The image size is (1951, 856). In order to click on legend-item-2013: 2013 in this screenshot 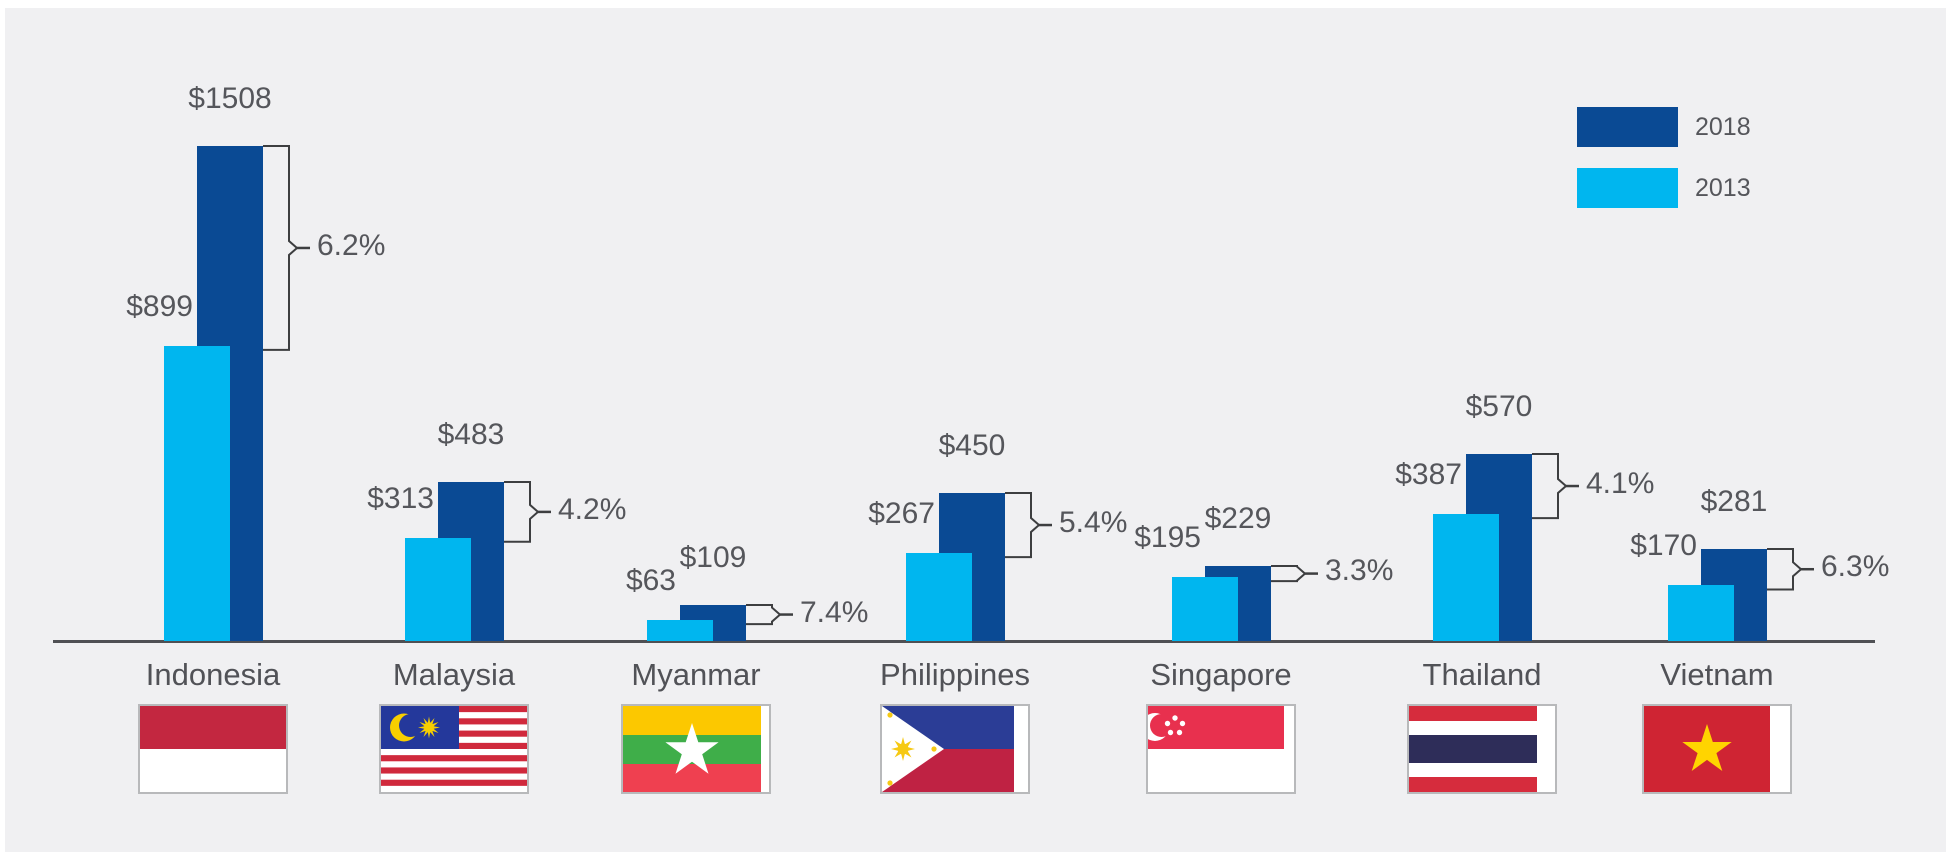, I will do `click(1664, 188)`.